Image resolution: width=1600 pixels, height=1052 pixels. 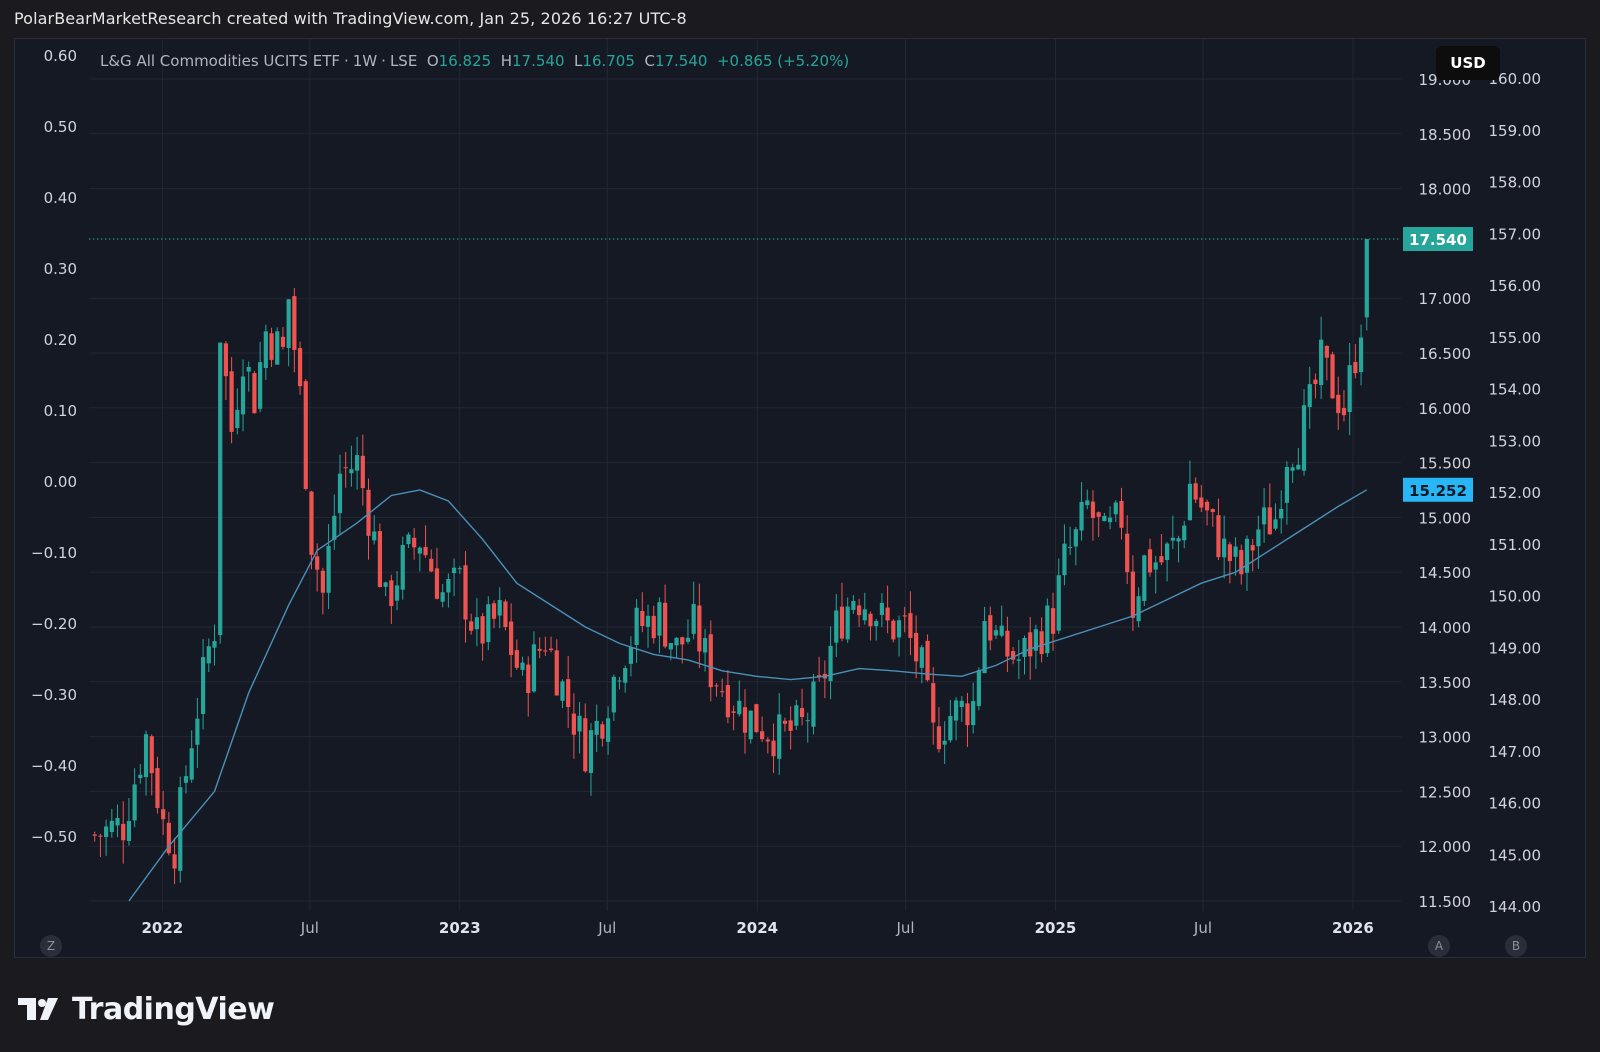 I want to click on x-tick-label: 2023, so click(x=460, y=928).